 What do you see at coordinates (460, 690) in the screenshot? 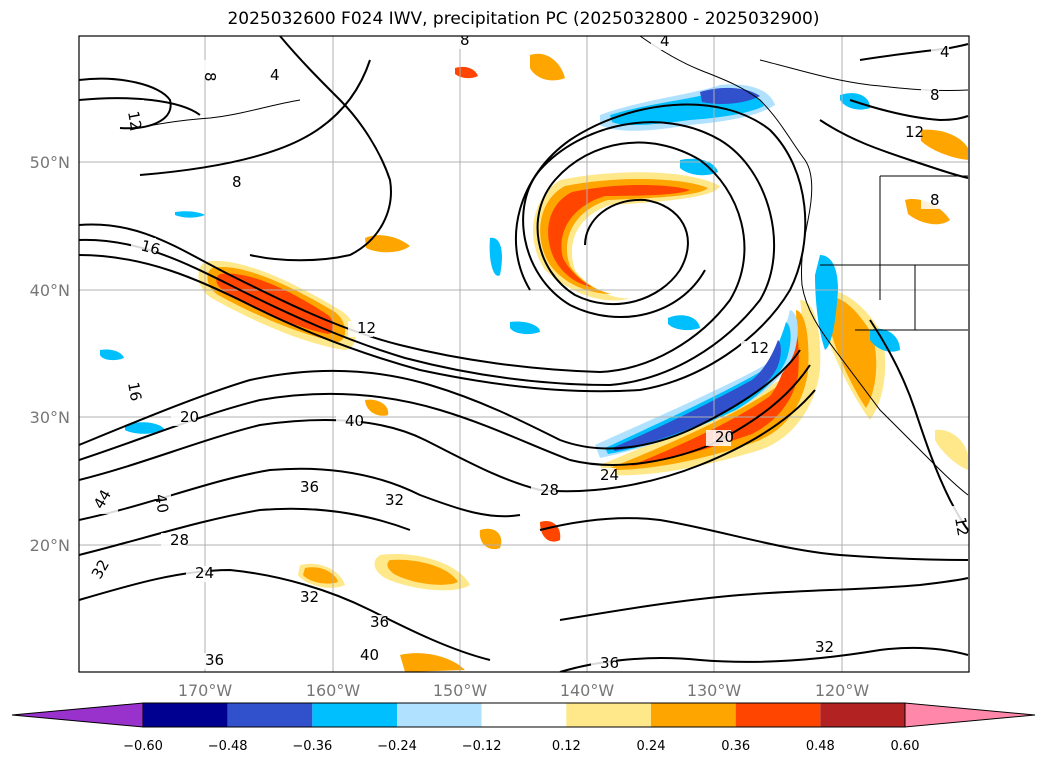
I see `lon-label-150w: 150°W` at bounding box center [460, 690].